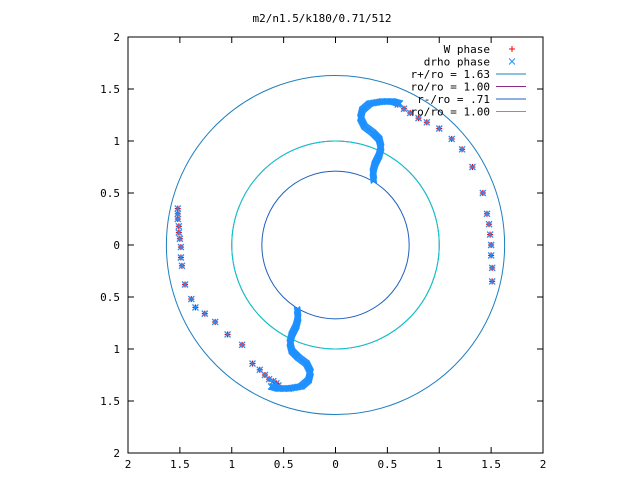  Describe the element at coordinates (450, 74) in the screenshot. I see `legend-label: r+/ro = 1.63` at that location.